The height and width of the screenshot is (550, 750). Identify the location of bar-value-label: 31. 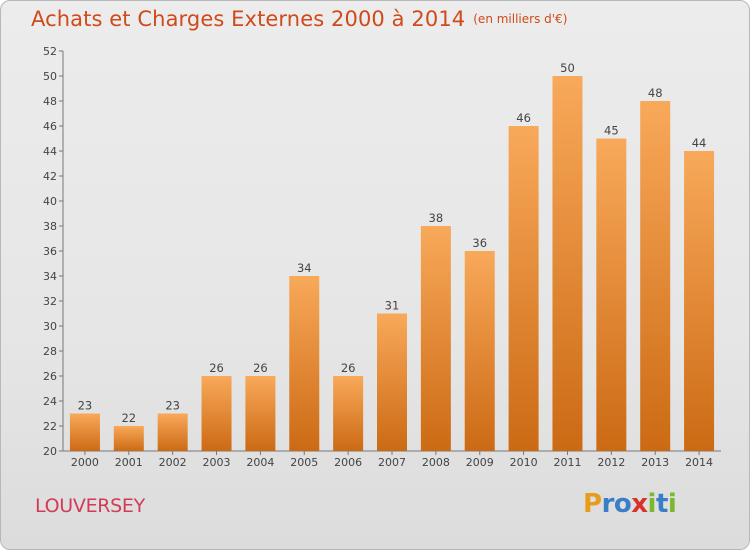
(392, 306).